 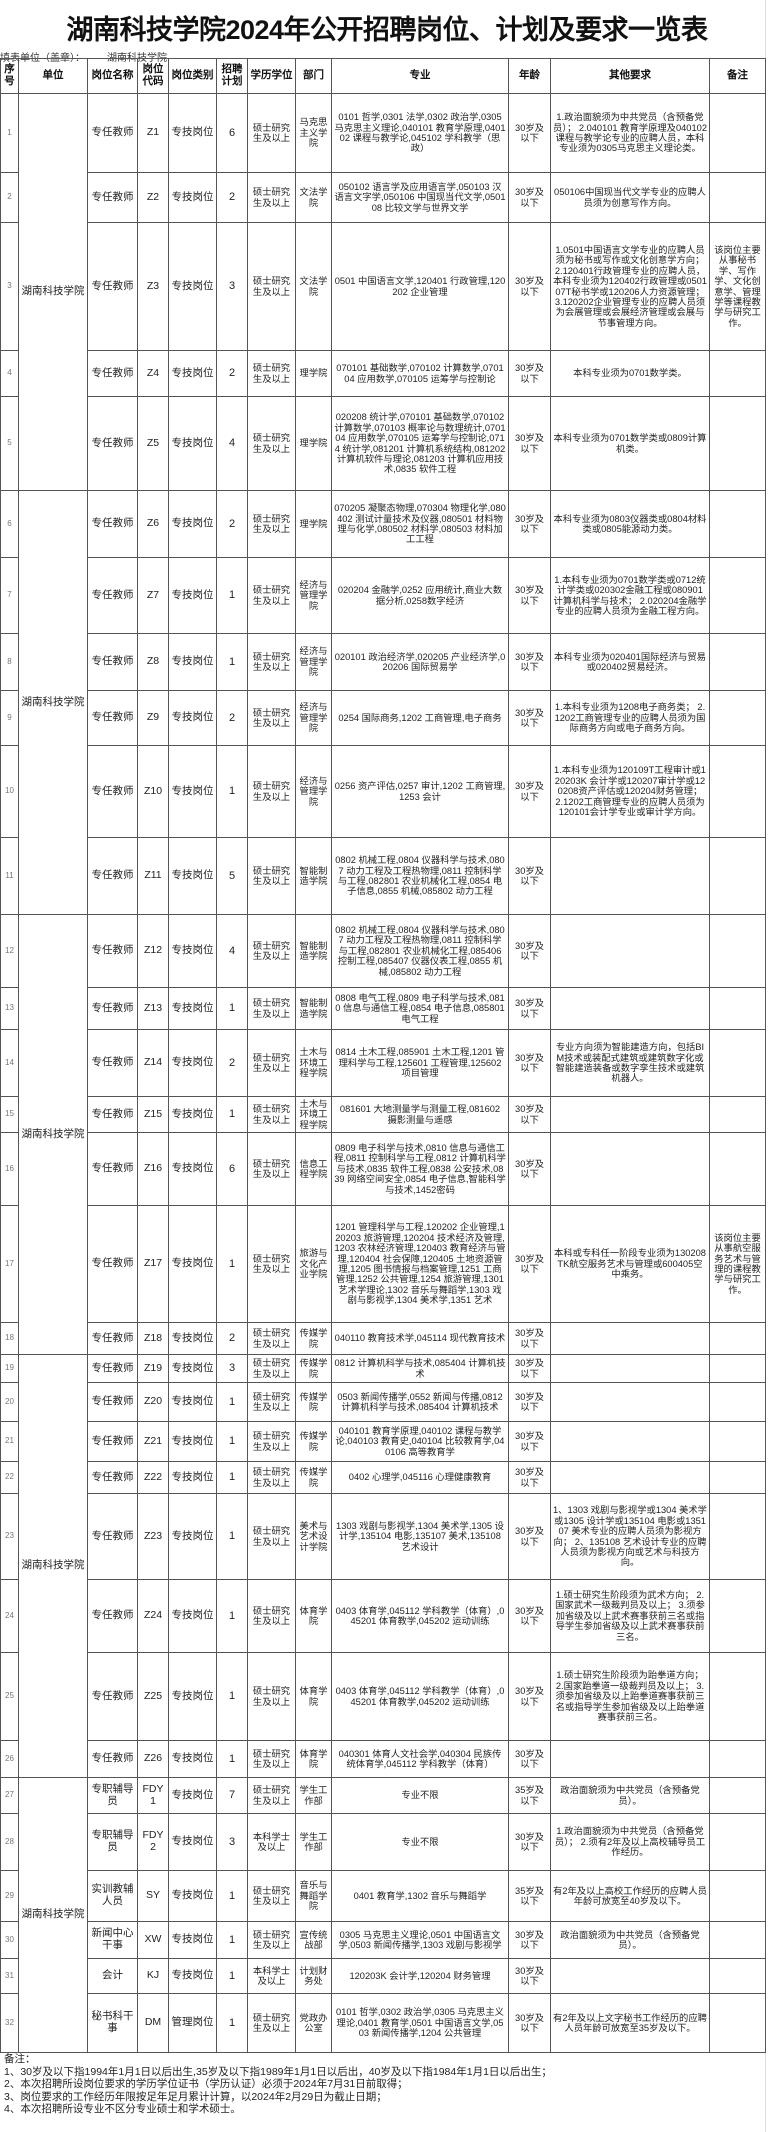 What do you see at coordinates (153, 951) in the screenshot?
I see `cell-code: Z12` at bounding box center [153, 951].